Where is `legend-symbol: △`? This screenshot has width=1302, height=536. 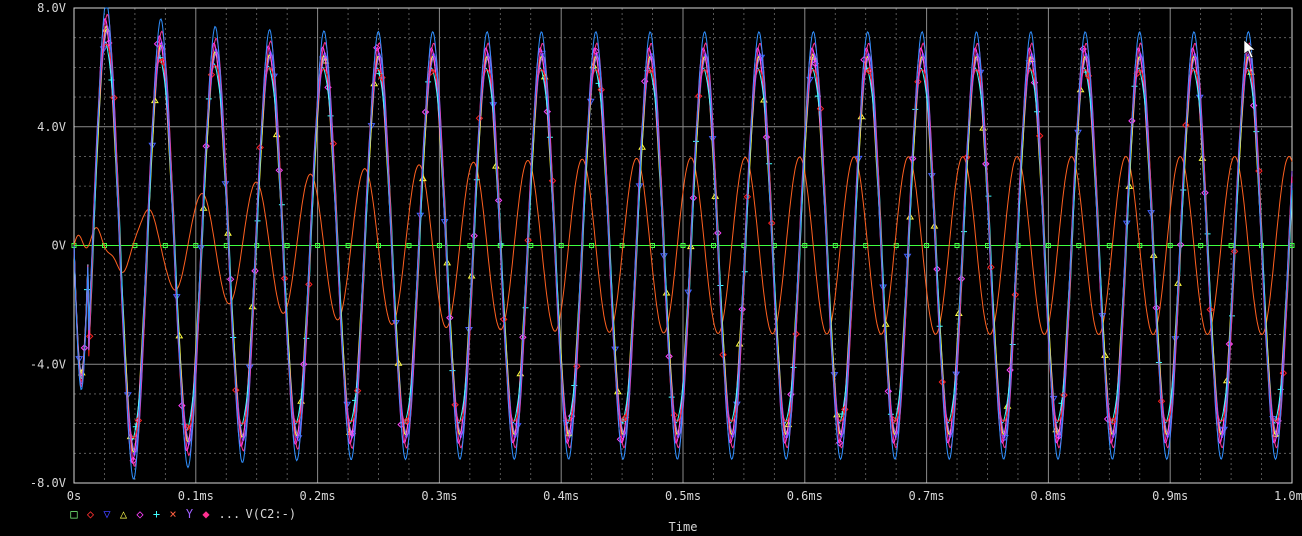 legend-symbol: △ is located at coordinates (124, 514).